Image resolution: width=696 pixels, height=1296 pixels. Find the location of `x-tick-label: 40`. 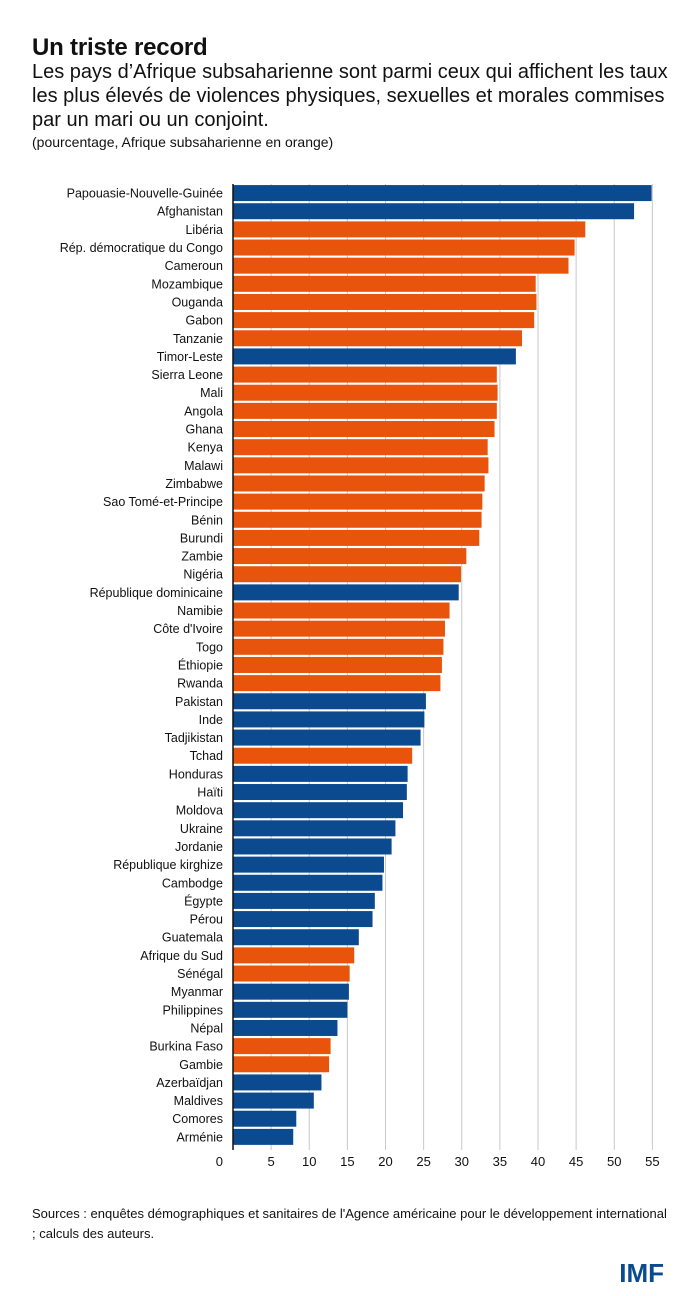

x-tick-label: 40 is located at coordinates (538, 1161).